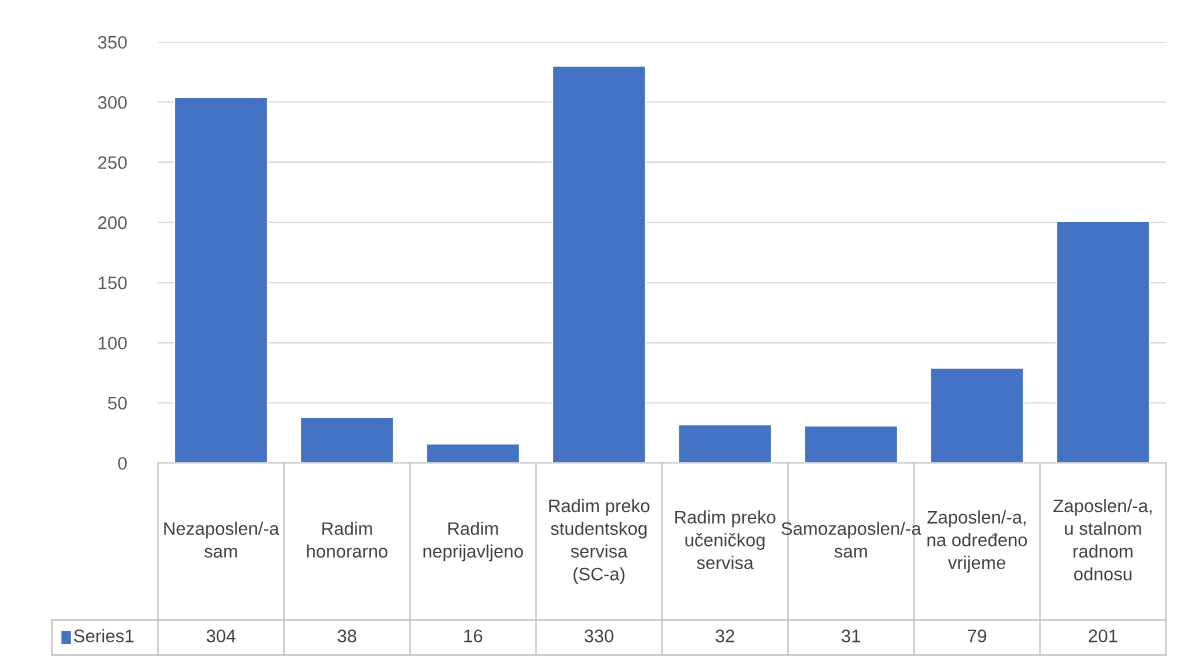 The image size is (1183, 663). I want to click on y-tick-label: 50, so click(117, 403).